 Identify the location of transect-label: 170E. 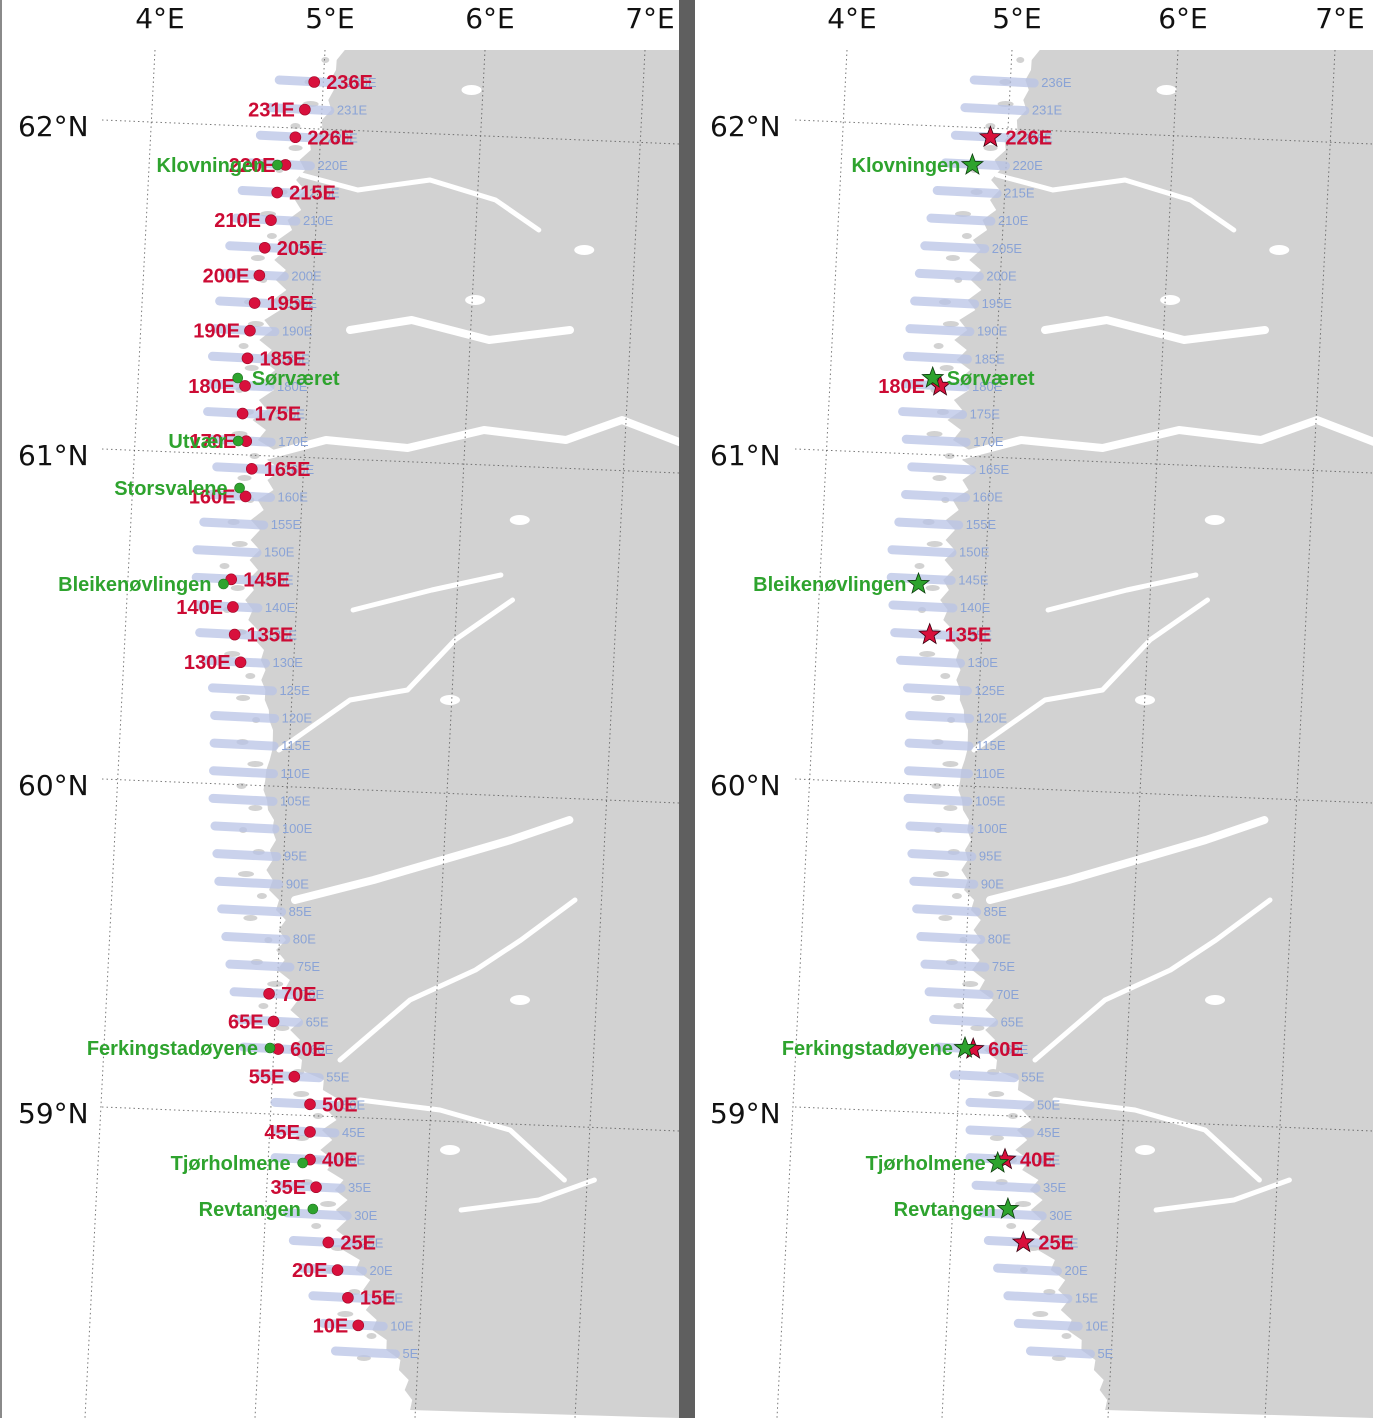
(293, 441).